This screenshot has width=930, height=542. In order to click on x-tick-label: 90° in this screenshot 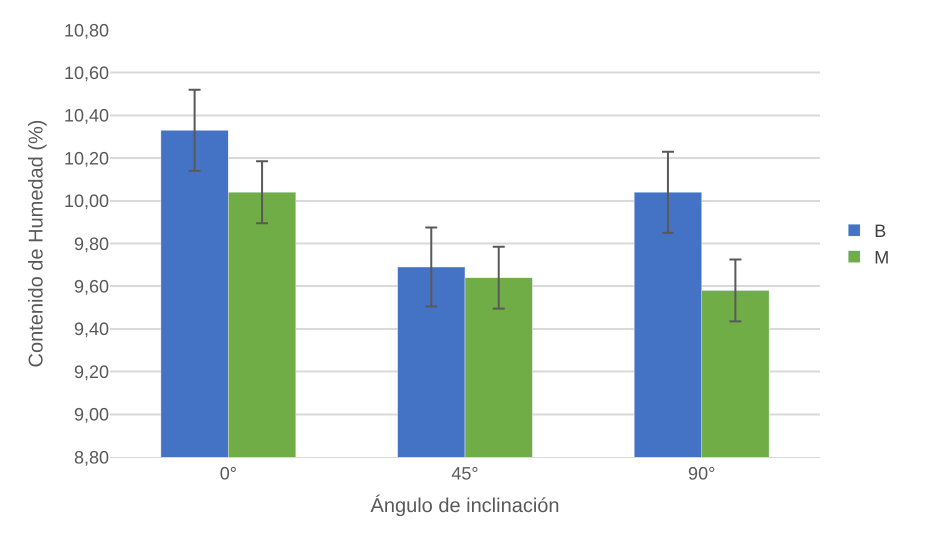, I will do `click(702, 474)`.